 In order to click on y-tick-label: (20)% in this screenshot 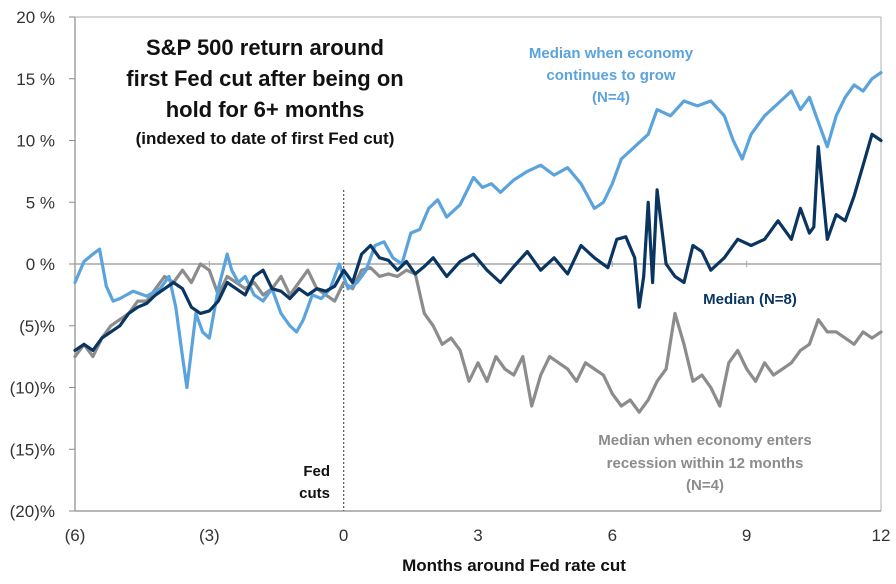, I will do `click(32, 511)`.